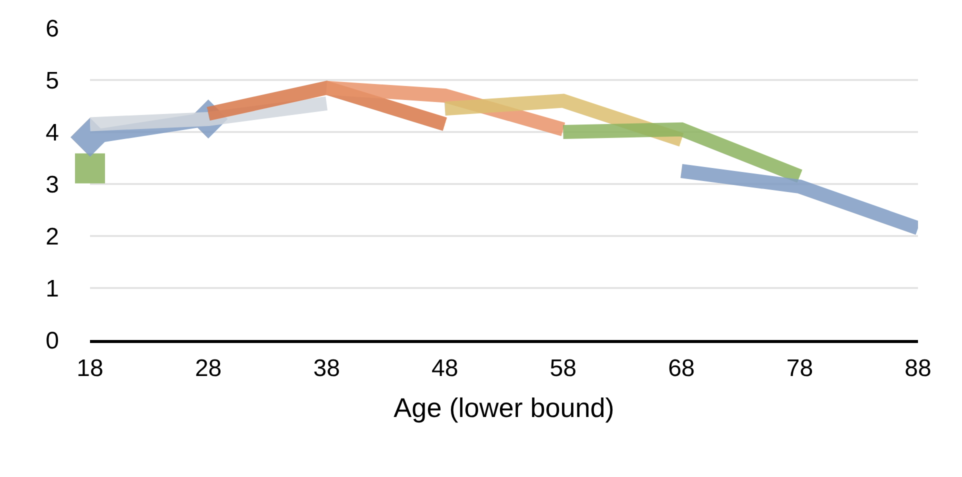  I want to click on x-tick-label: 58, so click(563, 368).